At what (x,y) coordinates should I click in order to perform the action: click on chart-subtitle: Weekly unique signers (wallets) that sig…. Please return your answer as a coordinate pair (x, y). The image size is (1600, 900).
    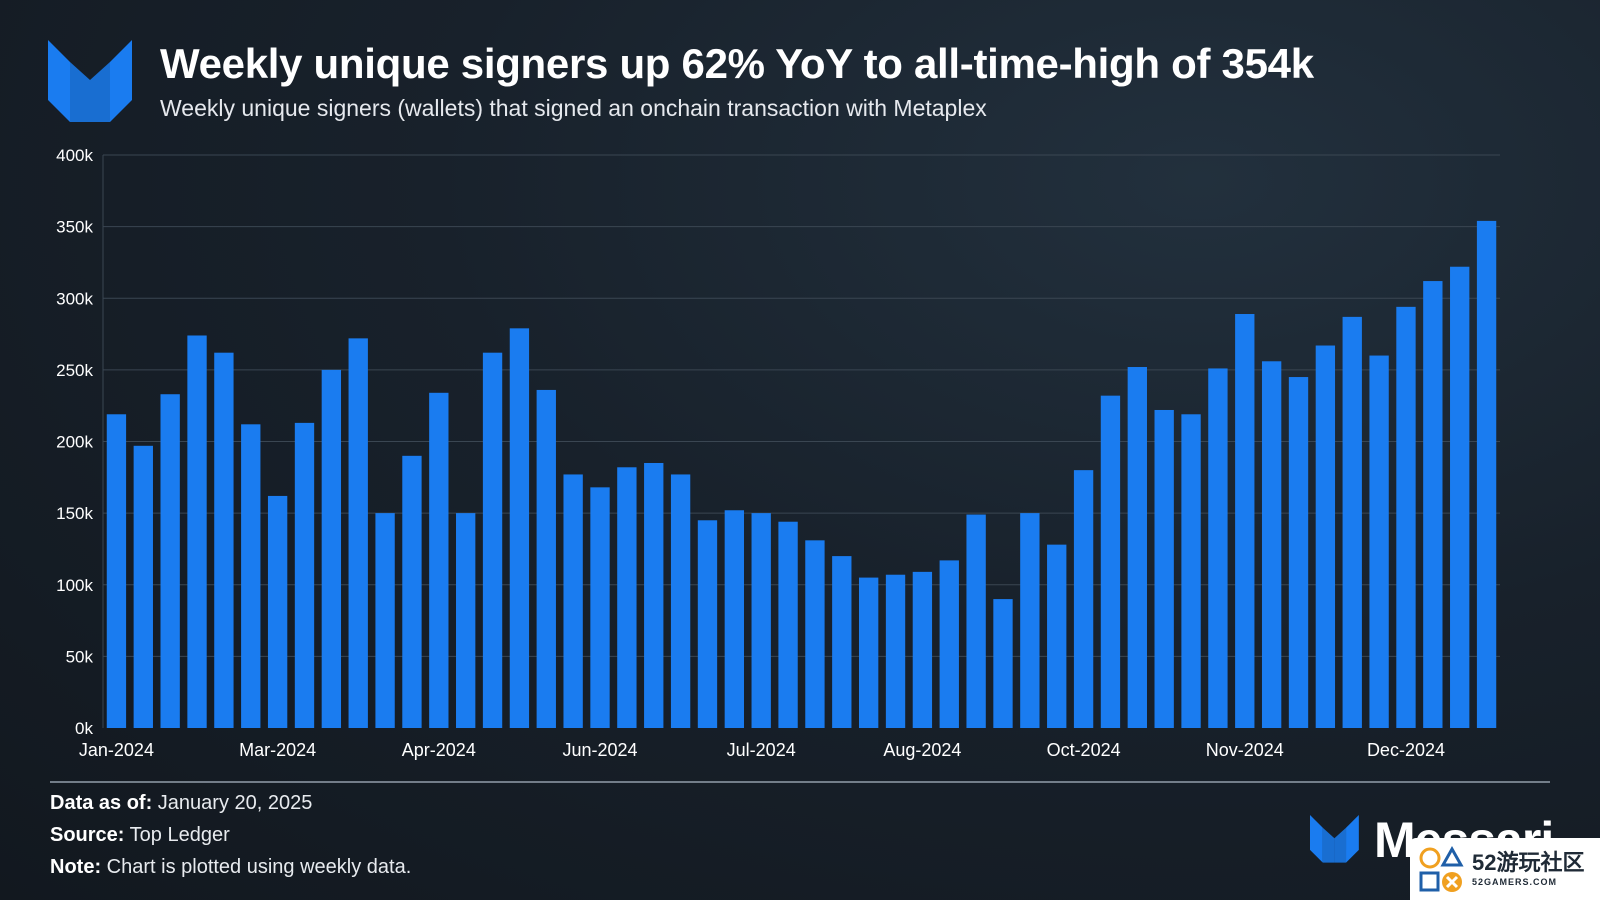
    Looking at the image, I should click on (573, 108).